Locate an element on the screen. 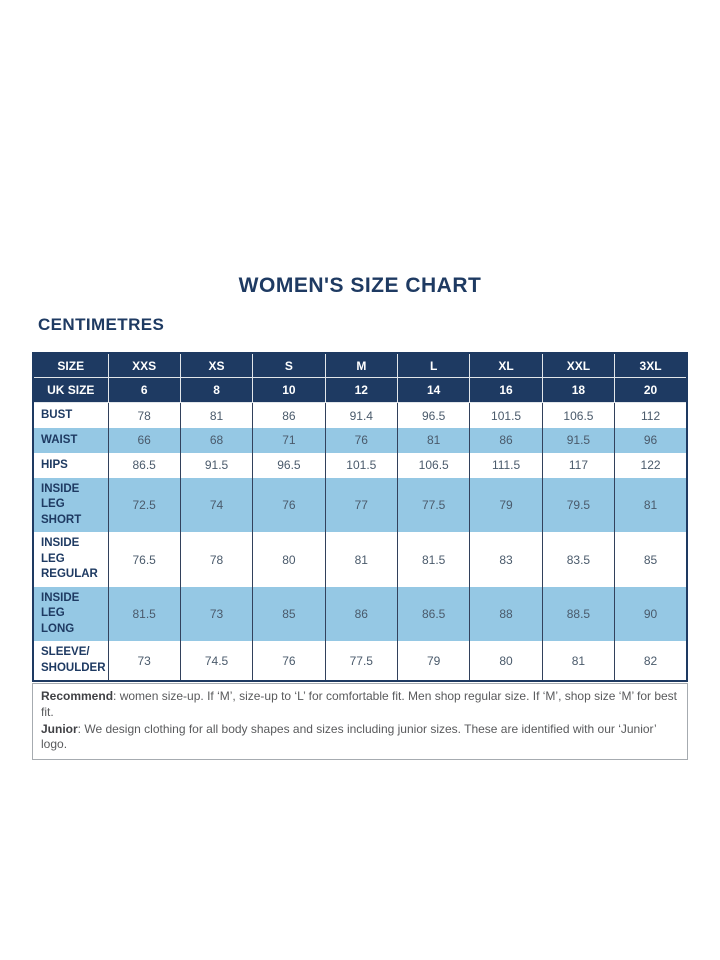 The image size is (720, 960). size-value-cell: 79.5 is located at coordinates (578, 505).